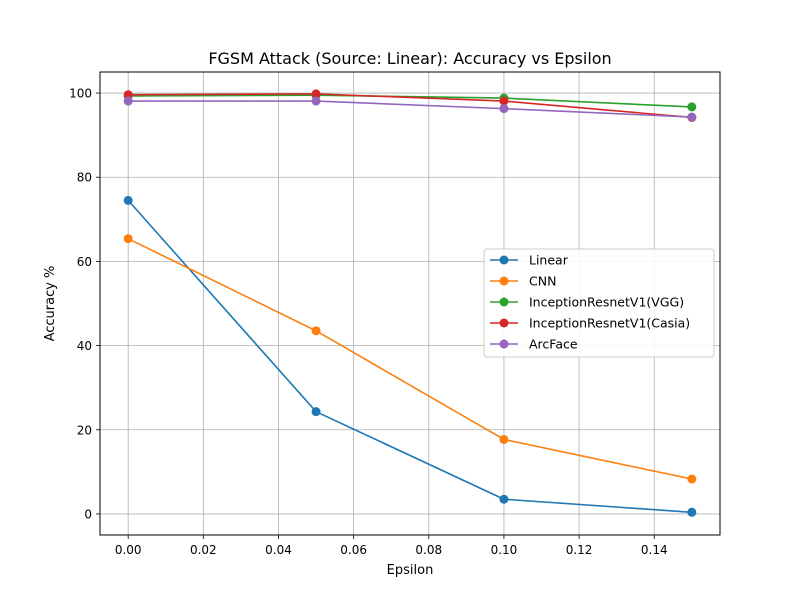 The image size is (800, 604). I want to click on legend-label: ArcFace, so click(553, 344).